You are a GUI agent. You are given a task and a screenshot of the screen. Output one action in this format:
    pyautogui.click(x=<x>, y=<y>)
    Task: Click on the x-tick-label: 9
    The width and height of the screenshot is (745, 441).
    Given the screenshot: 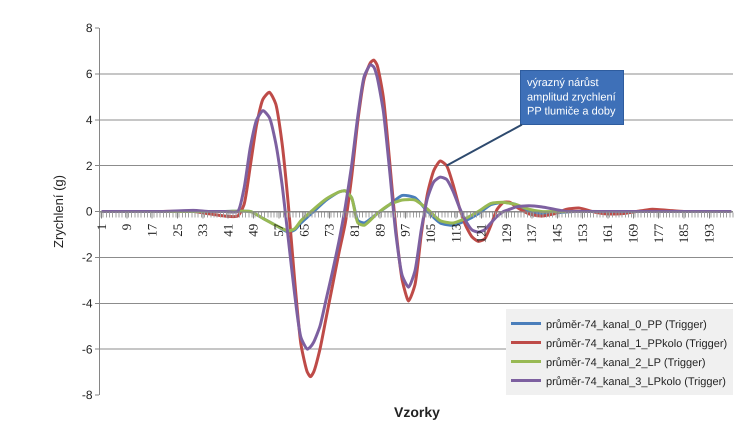 What is the action you would take?
    pyautogui.click(x=126, y=227)
    